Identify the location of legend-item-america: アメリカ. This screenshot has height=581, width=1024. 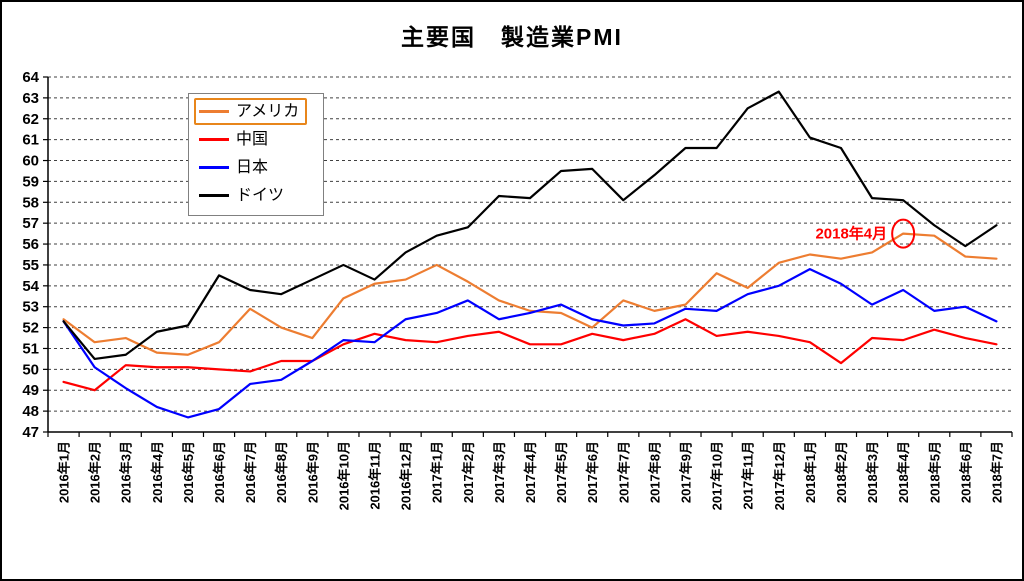
(251, 111).